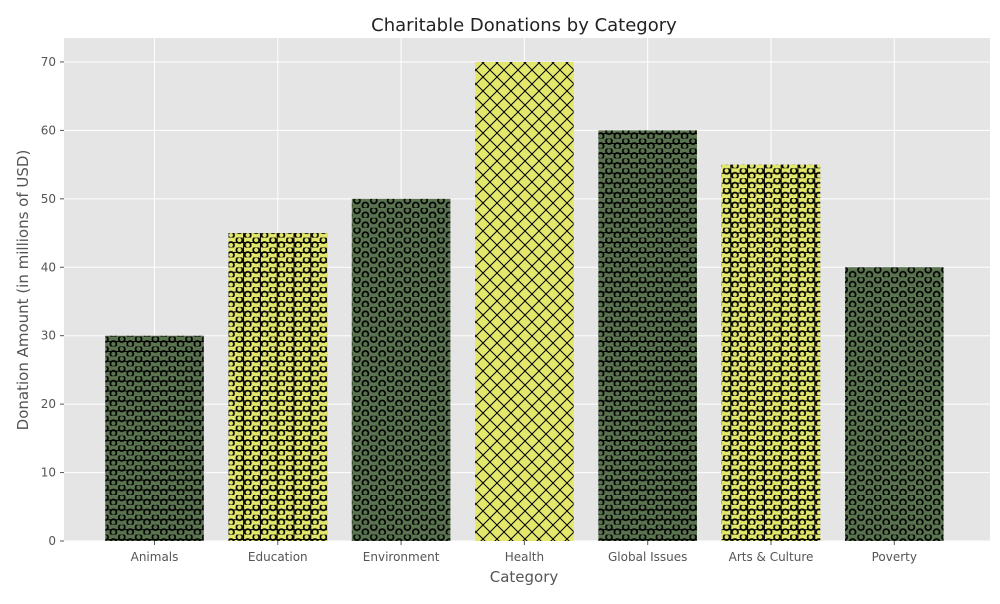 This screenshot has height=604, width=1000. What do you see at coordinates (48, 473) in the screenshot?
I see `y-tick-label: 10` at bounding box center [48, 473].